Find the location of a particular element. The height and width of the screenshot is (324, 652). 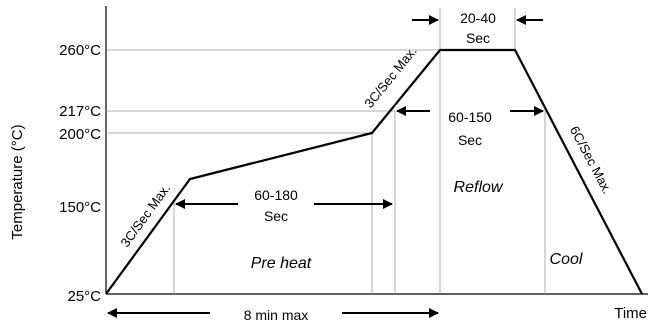

reflow-ramp-label: 3C/Sec Max. is located at coordinates (390, 77).